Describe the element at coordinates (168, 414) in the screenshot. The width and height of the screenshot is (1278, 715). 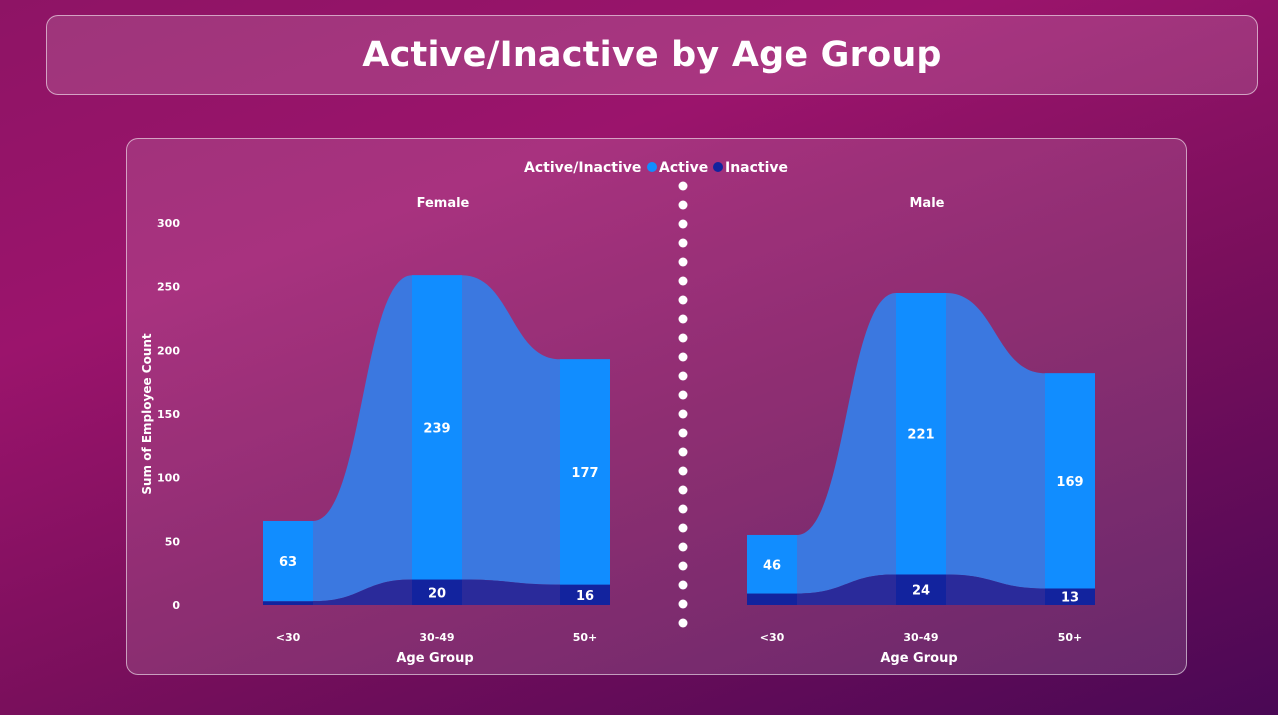
I see `y-tick-label: 150` at that location.